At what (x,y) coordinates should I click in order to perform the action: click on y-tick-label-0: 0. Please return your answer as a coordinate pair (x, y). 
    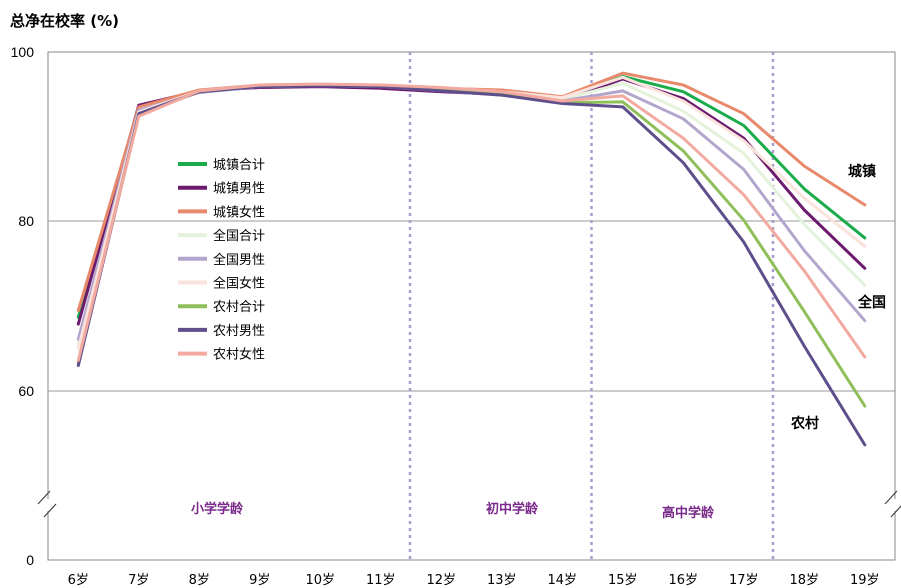
    Looking at the image, I should click on (30, 560).